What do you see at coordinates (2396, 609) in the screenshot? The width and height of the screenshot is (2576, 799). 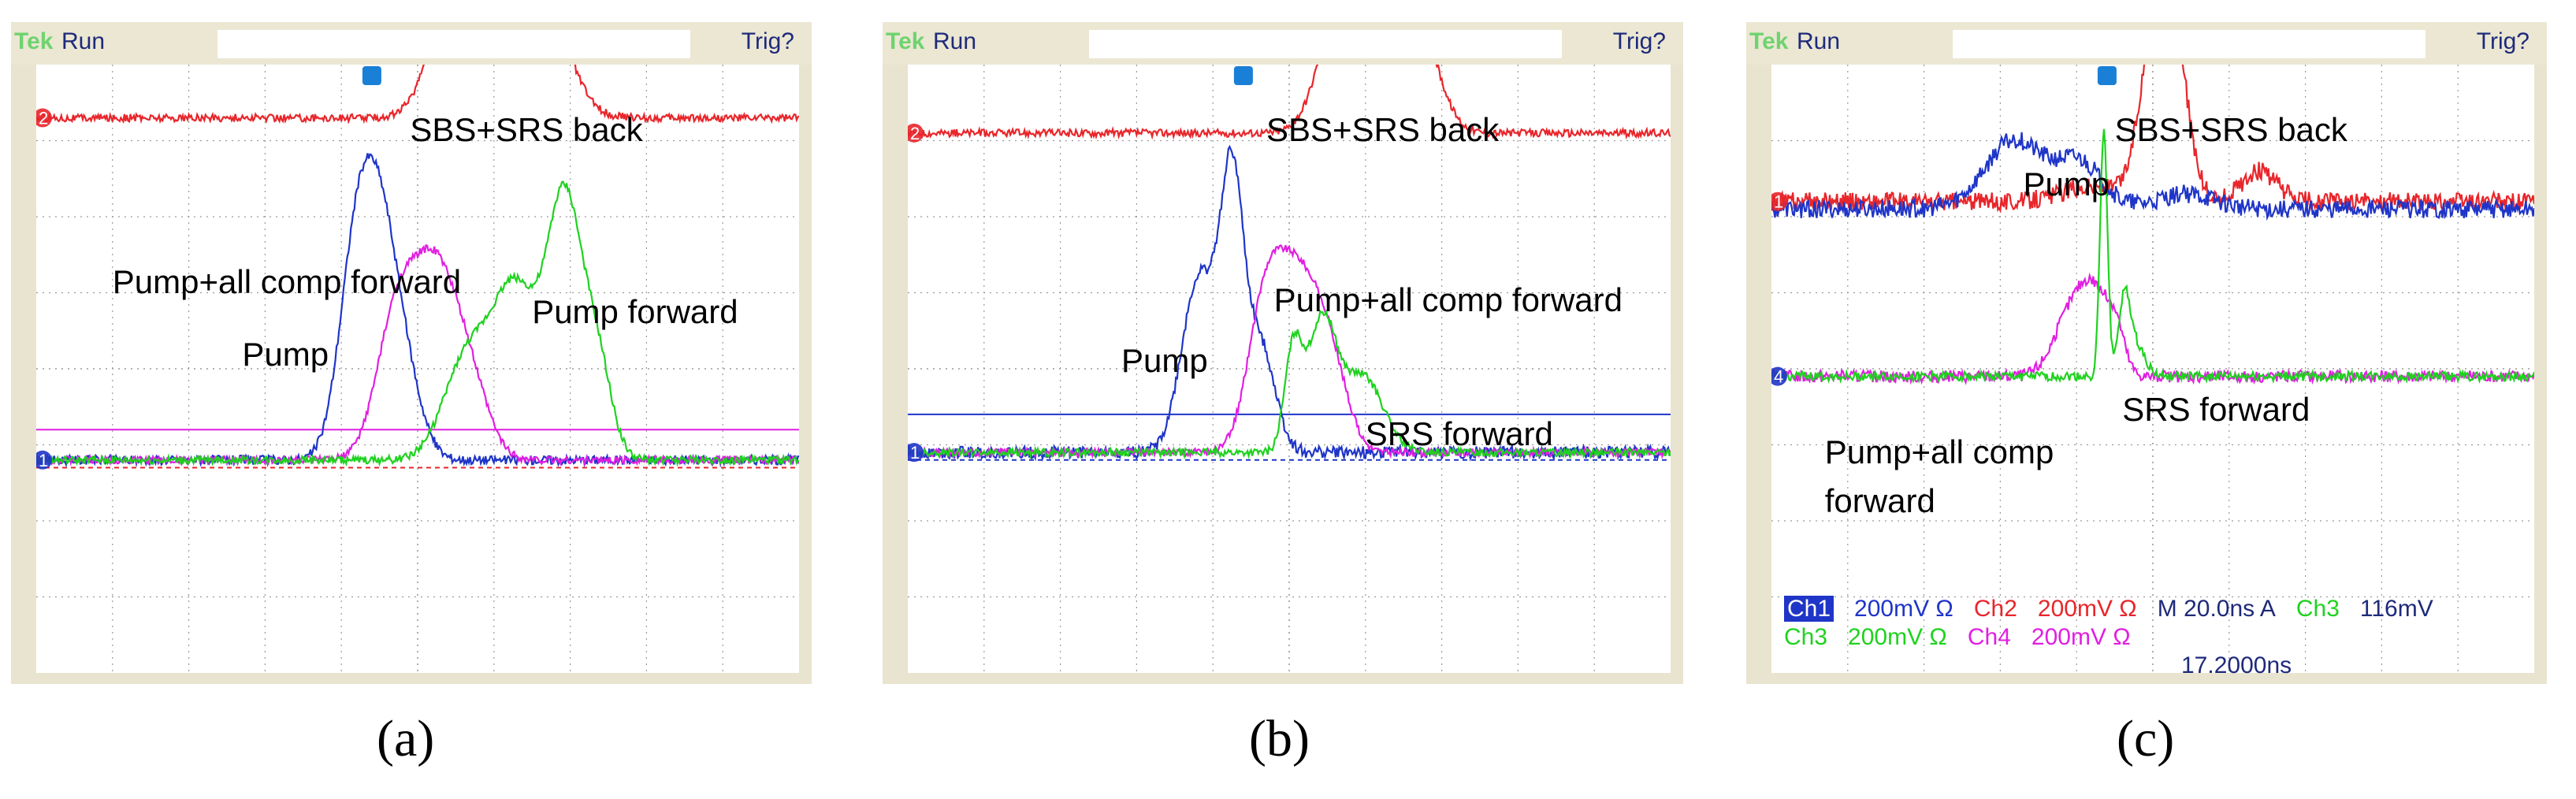 I see `trigger-level: 116mV` at bounding box center [2396, 609].